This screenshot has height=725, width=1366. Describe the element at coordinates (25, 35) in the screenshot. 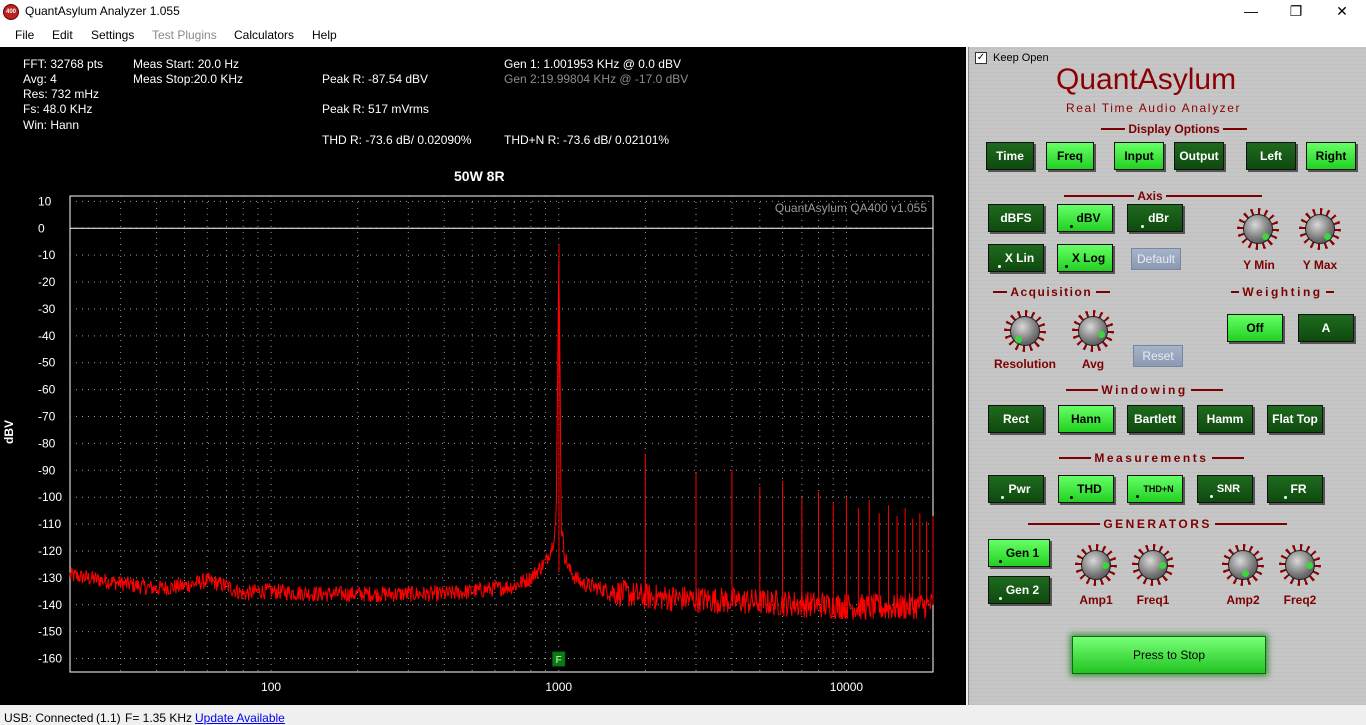

I see `menu-file: File` at that location.